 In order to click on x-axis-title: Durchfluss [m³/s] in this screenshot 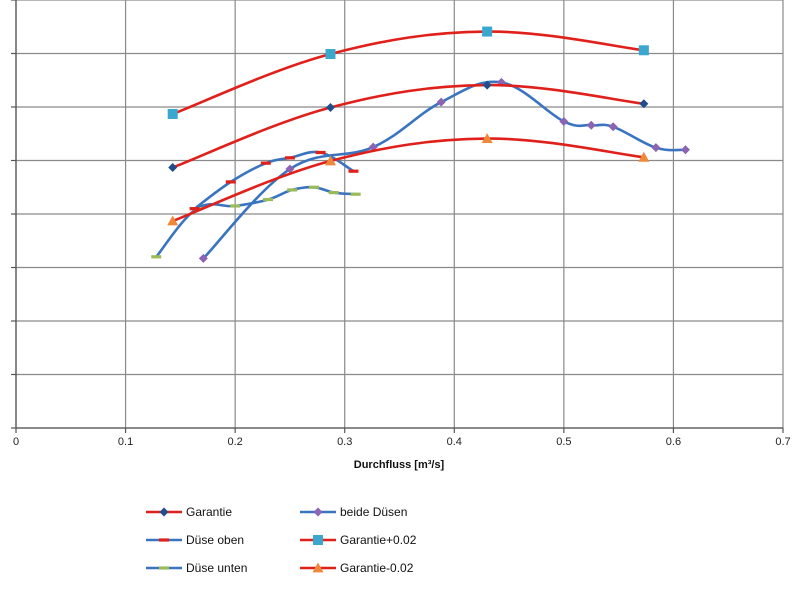, I will do `click(399, 465)`.